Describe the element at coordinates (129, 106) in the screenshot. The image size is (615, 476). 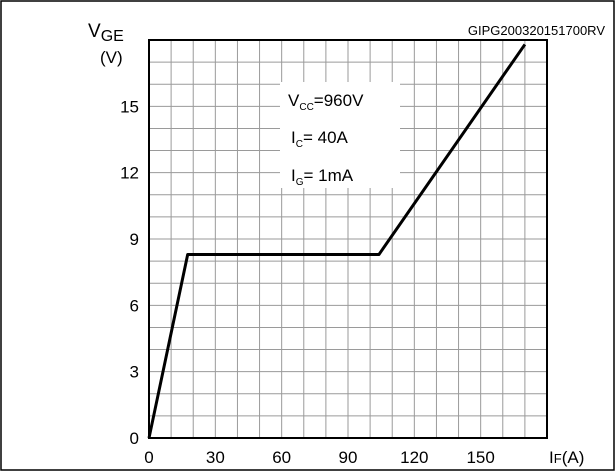
I see `y-tick-label: 15` at that location.